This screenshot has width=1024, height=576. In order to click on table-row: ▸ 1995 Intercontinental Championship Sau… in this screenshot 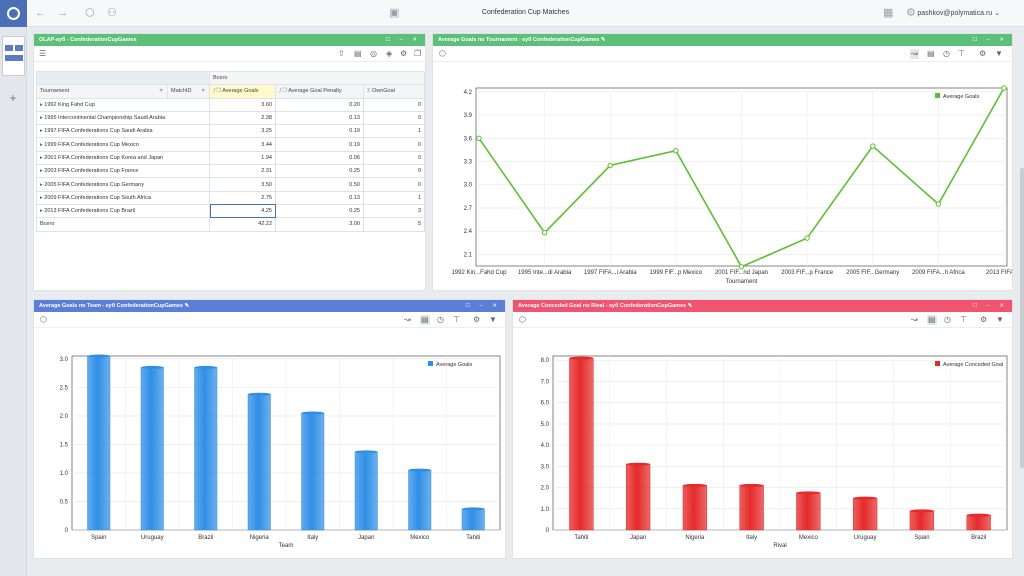, I will do `click(230, 118)`.